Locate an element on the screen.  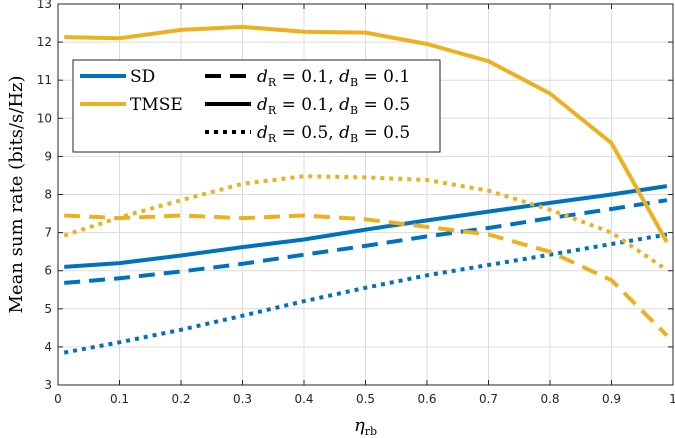
legend-dotted-label: dR = 0.5, dB = 0.5 is located at coordinates (333, 134).